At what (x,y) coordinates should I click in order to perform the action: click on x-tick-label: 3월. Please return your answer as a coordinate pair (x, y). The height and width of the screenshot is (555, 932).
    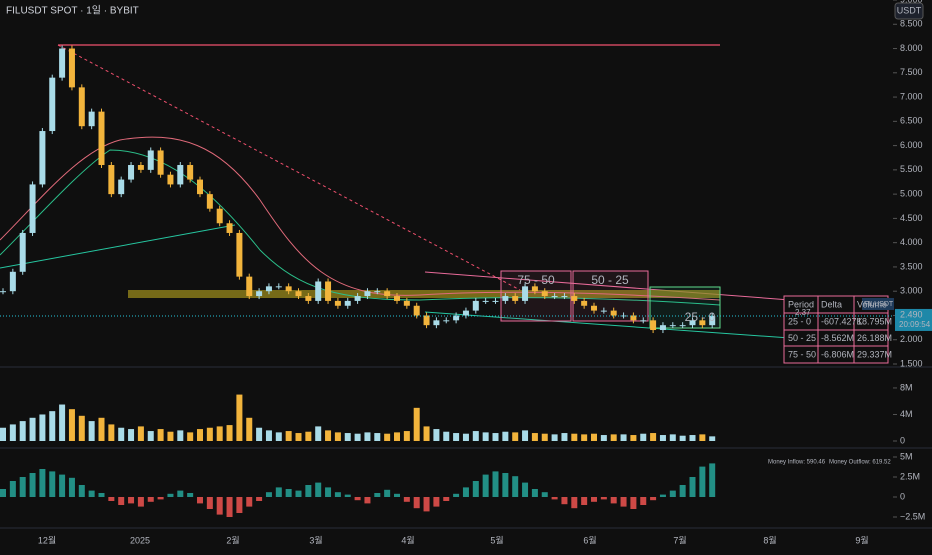
    Looking at the image, I should click on (315, 539).